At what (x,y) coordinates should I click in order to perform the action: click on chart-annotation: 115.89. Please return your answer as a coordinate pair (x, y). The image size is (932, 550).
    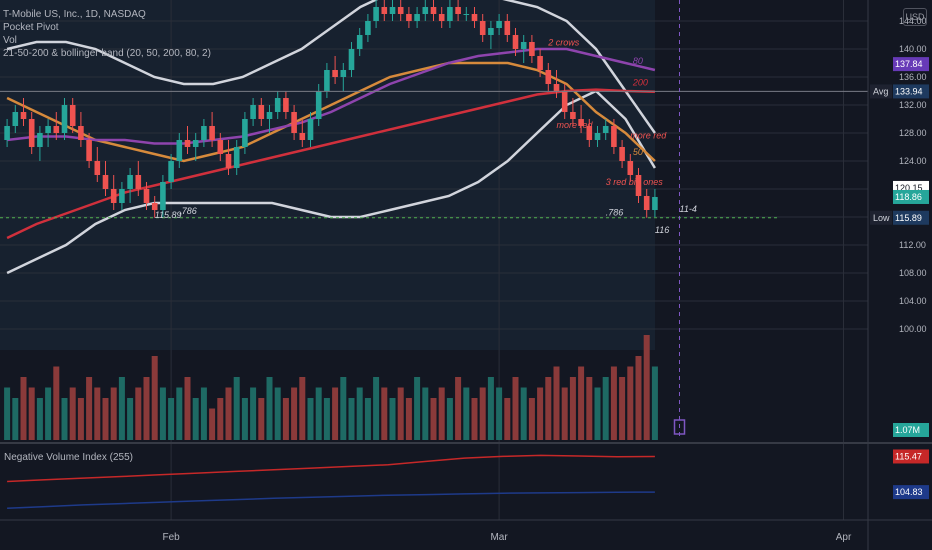
    Looking at the image, I should click on (168, 215).